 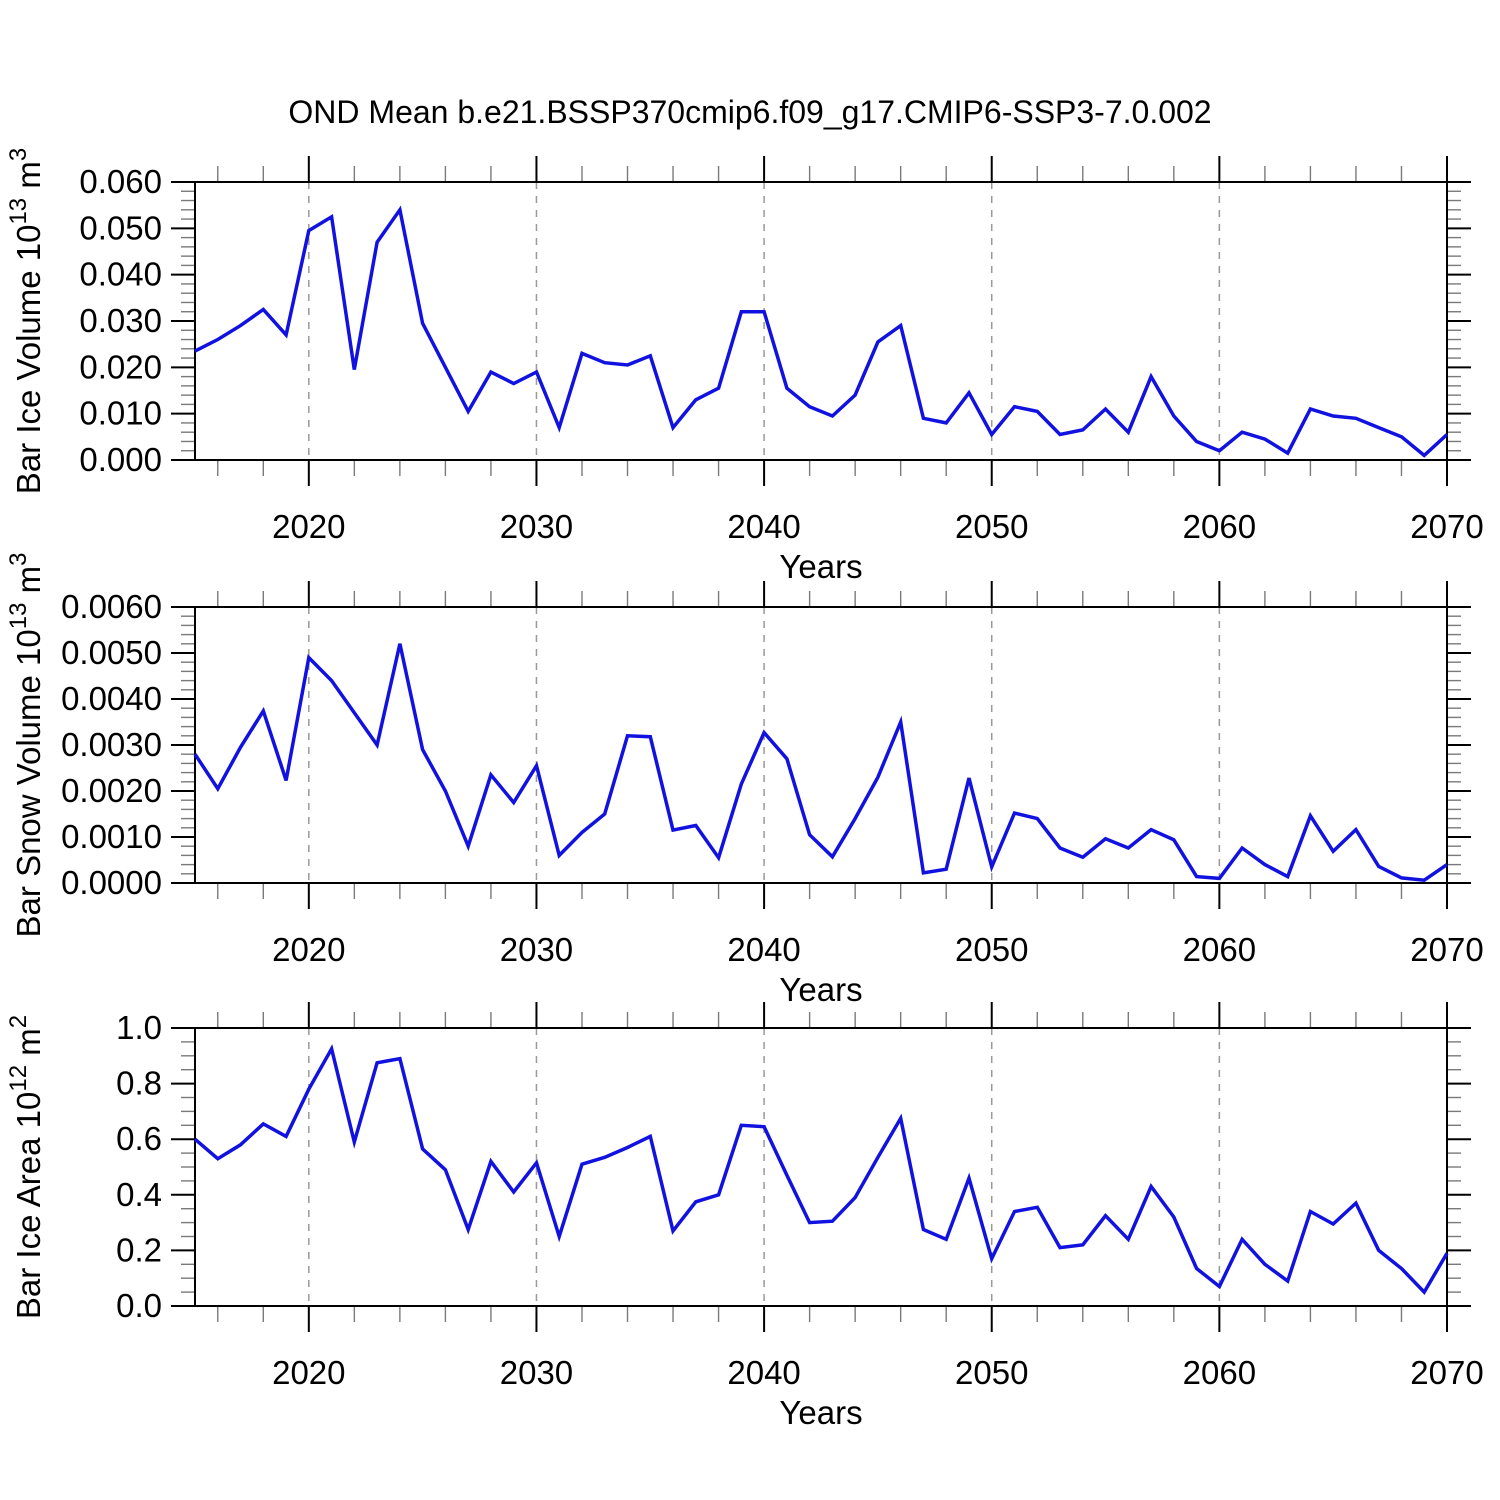 I want to click on y-tick-label: 0.4, so click(x=139, y=1194).